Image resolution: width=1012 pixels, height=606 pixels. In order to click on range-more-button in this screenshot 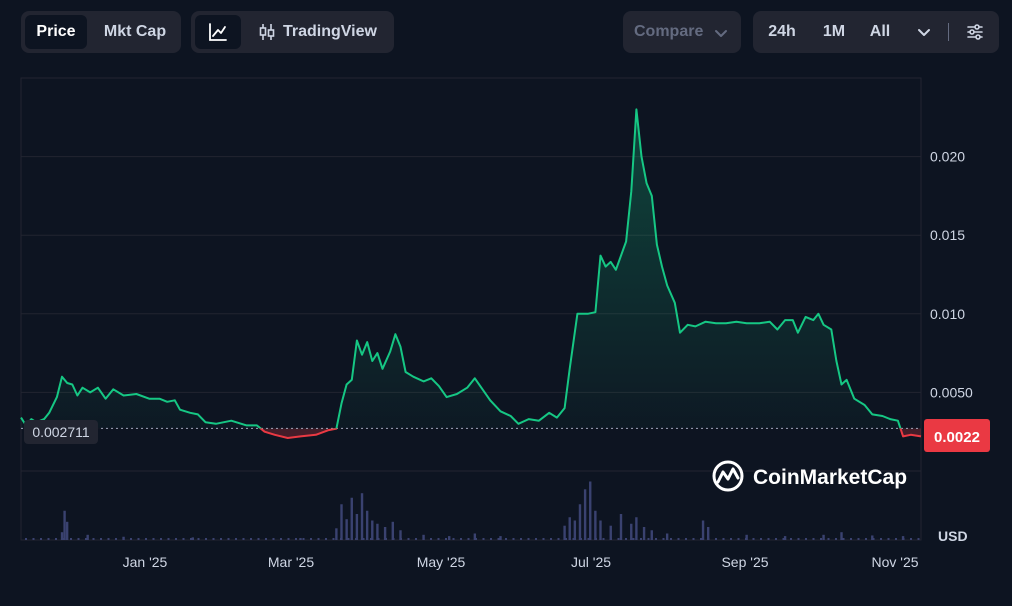, I will do `click(924, 32)`.